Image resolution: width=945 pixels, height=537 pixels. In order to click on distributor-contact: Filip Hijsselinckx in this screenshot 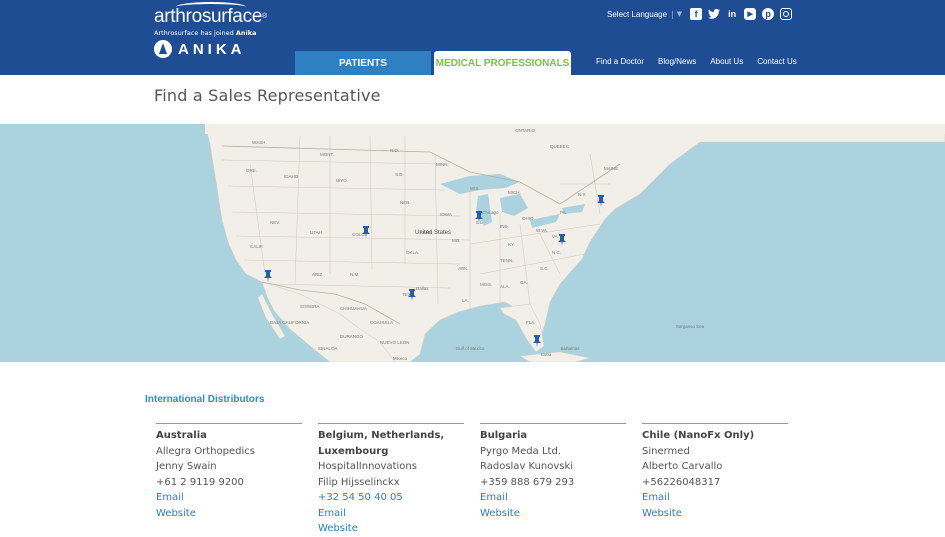, I will do `click(359, 482)`.